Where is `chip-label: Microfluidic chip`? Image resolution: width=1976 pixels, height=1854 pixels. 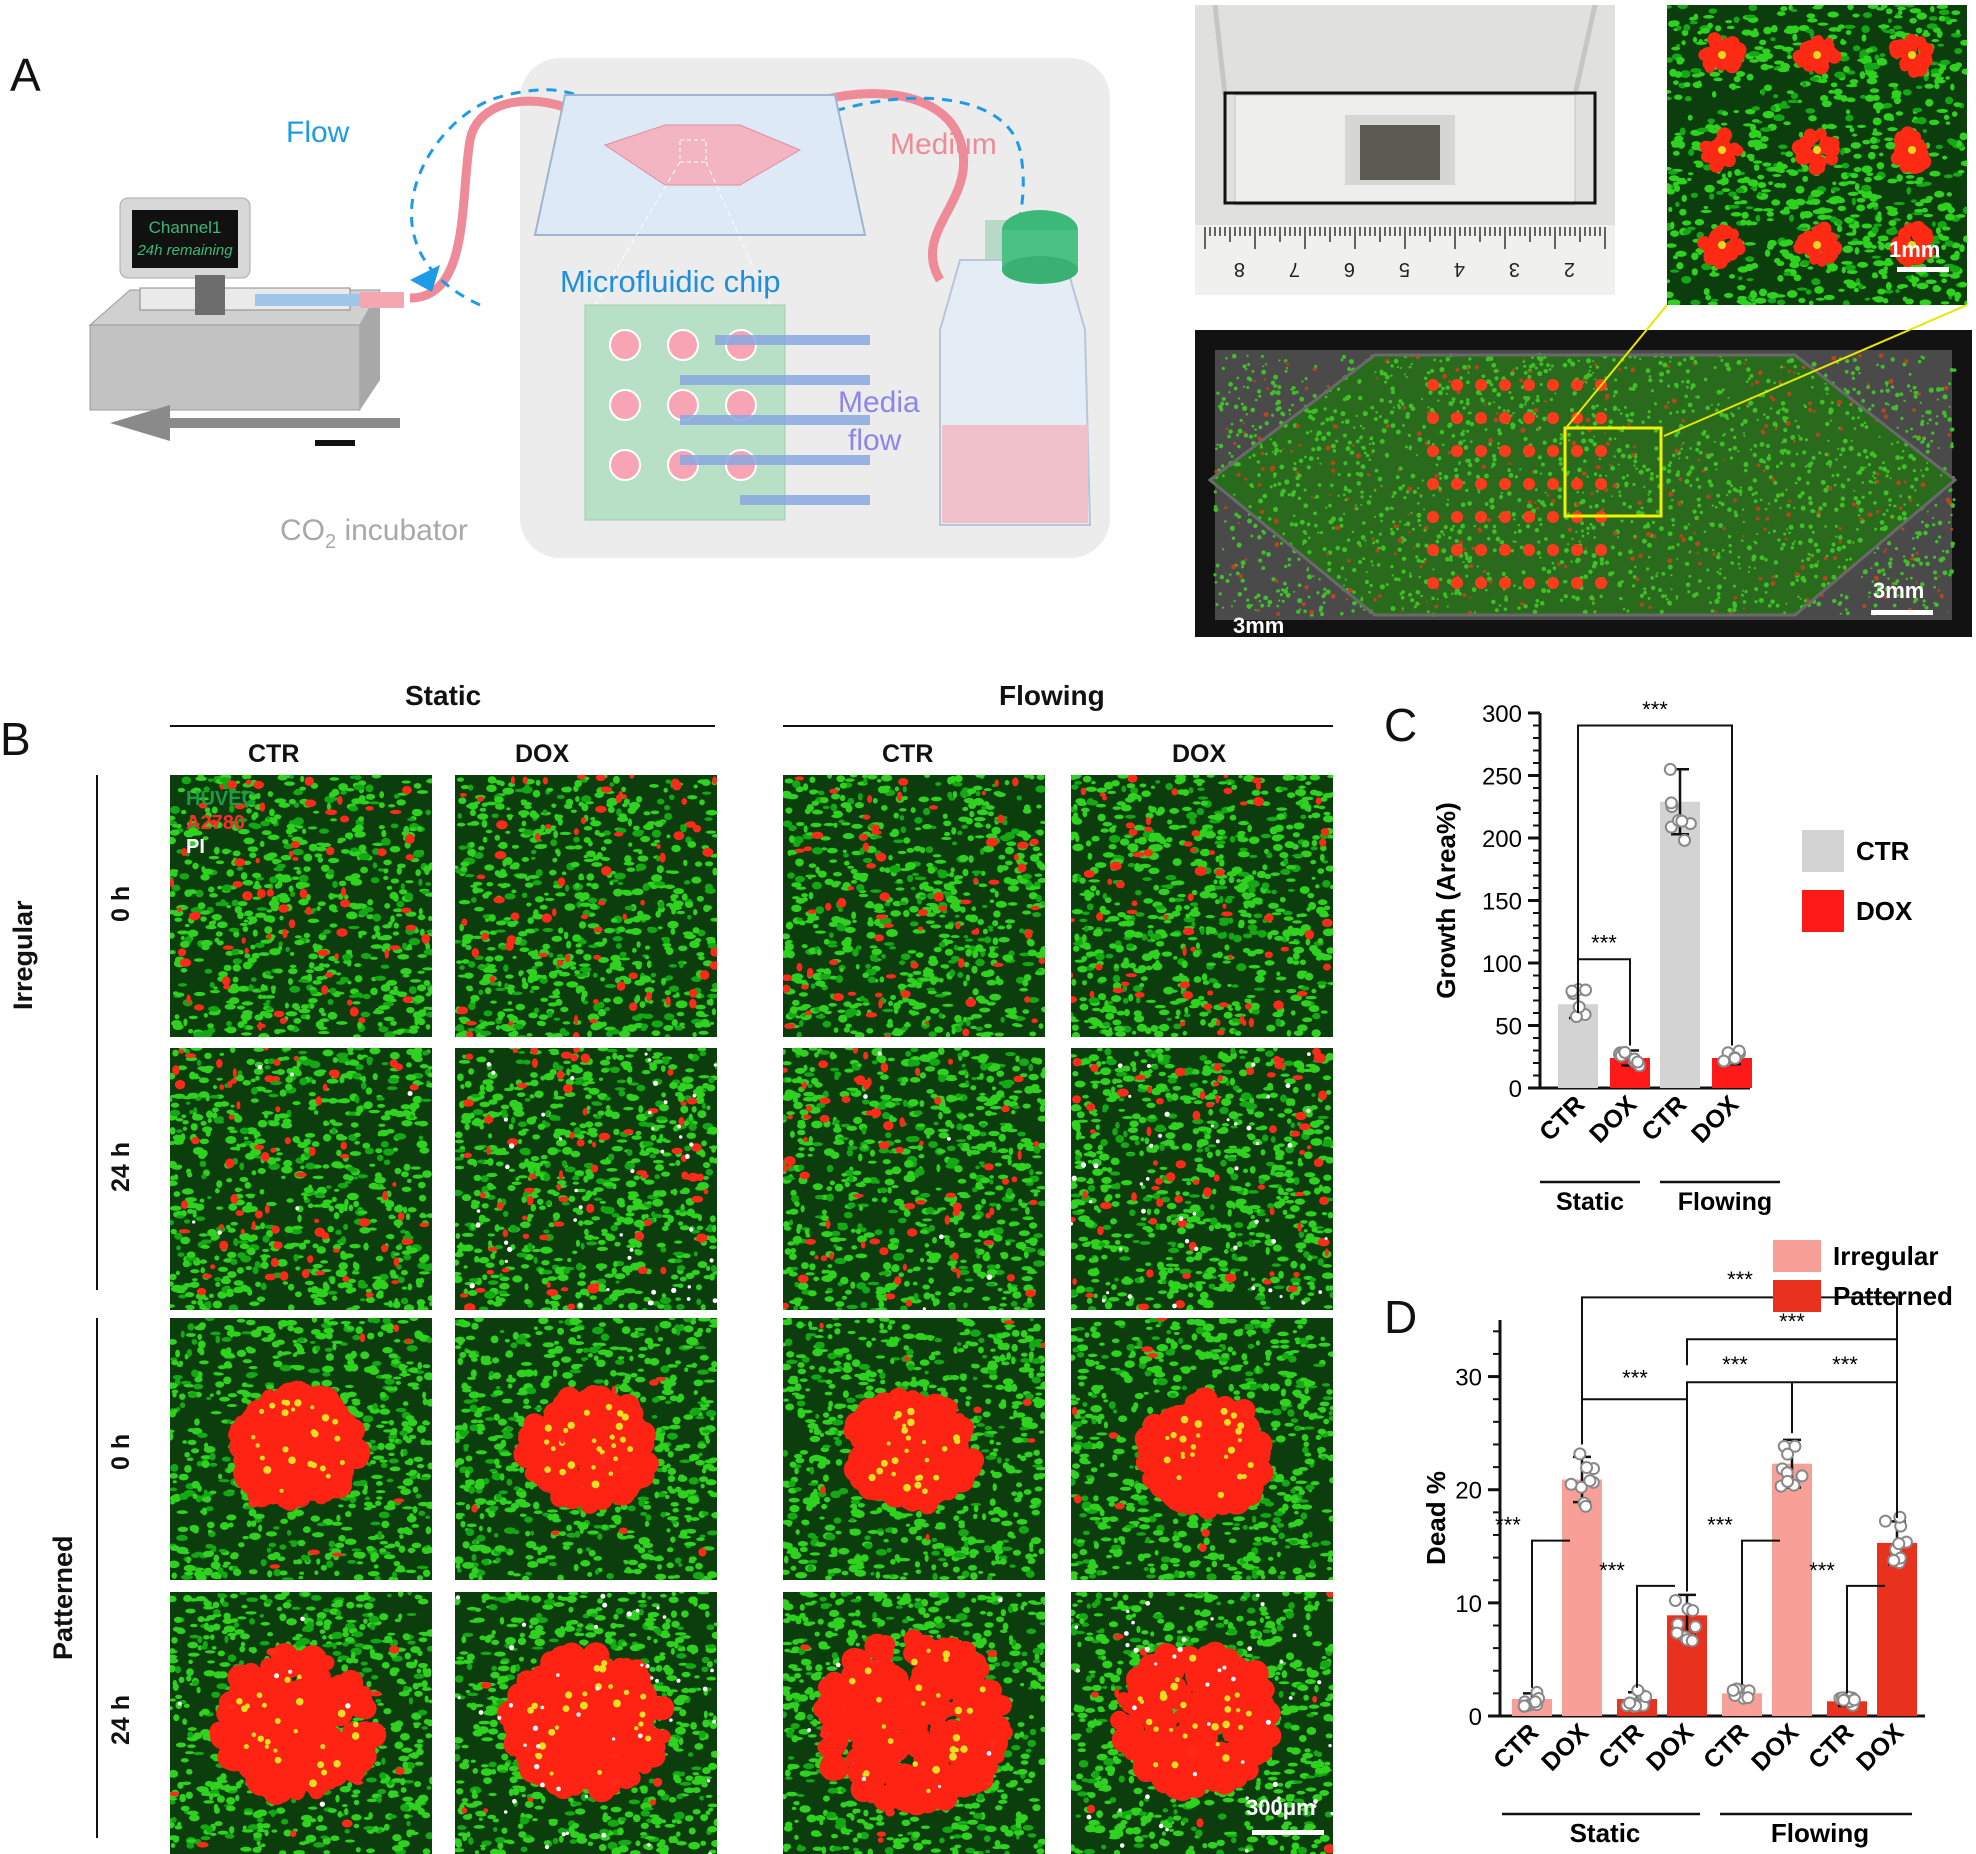 chip-label: Microfluidic chip is located at coordinates (670, 281).